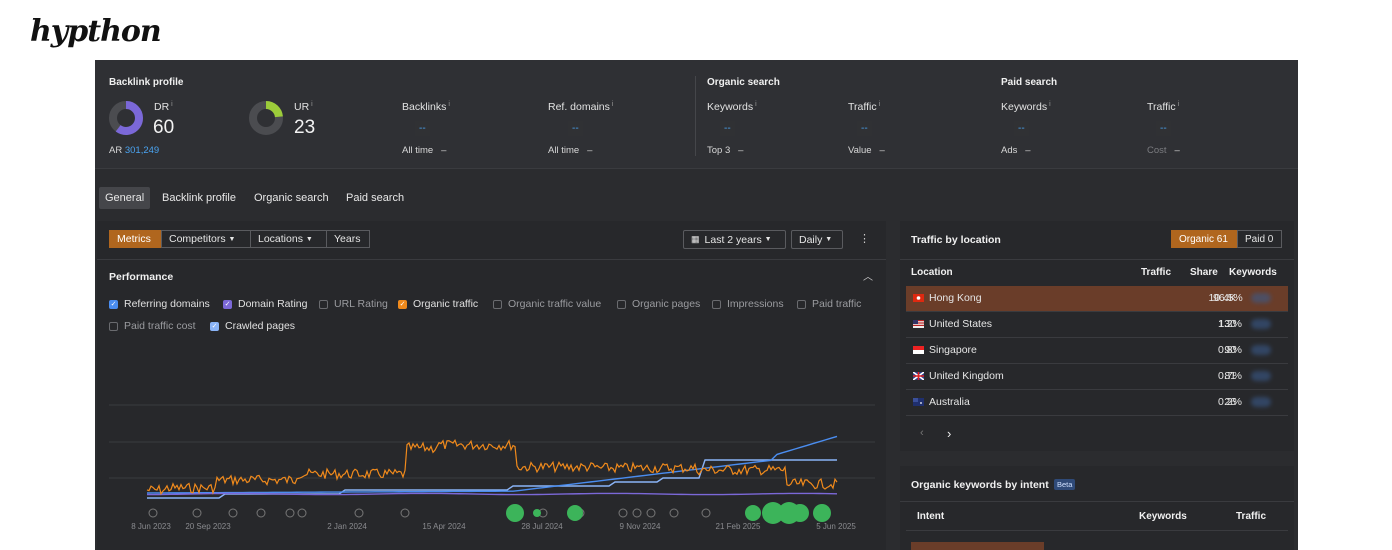 The height and width of the screenshot is (550, 1392). Describe the element at coordinates (424, 107) in the screenshot. I see `backlinks-label: Backlinks` at that location.